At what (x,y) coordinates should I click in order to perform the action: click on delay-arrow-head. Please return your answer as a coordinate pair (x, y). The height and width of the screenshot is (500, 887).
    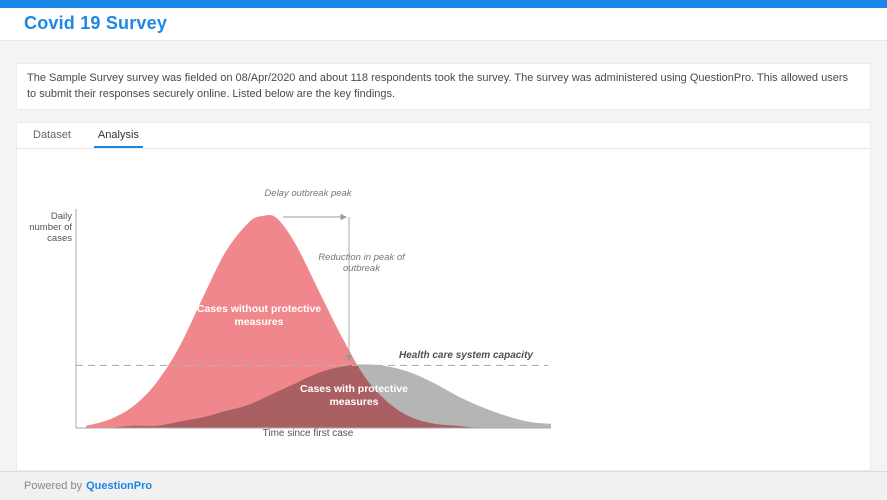
    Looking at the image, I should click on (343, 217).